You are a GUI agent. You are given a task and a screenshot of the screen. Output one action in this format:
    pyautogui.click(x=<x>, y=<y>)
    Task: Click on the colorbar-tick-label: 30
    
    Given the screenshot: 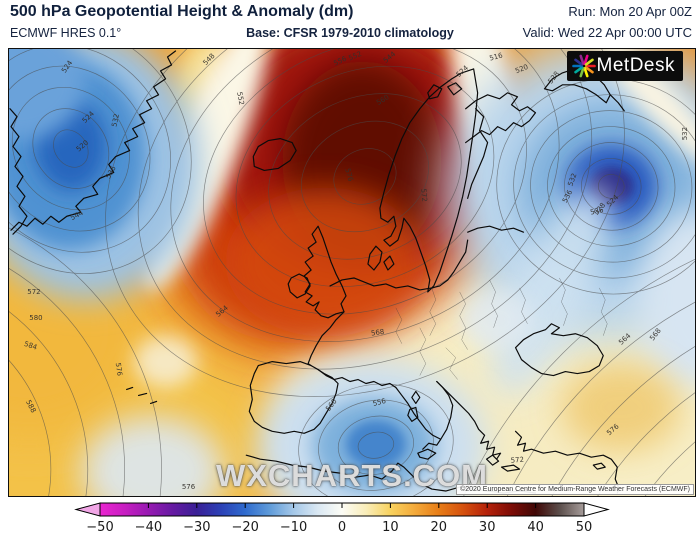 What is the action you would take?
    pyautogui.click(x=487, y=527)
    